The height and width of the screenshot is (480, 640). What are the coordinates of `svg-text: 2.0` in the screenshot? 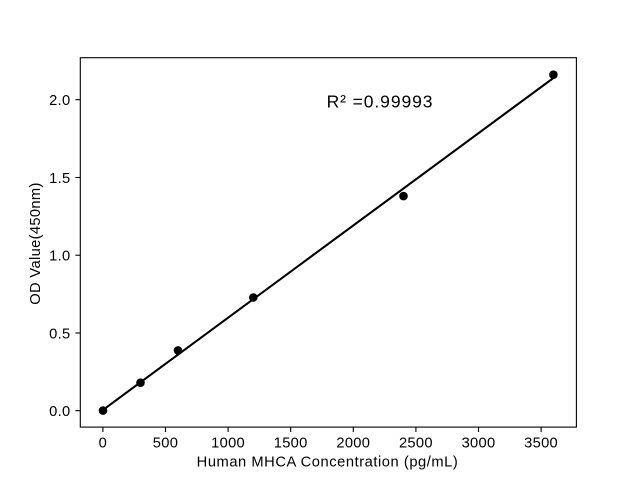 It's located at (59, 101).